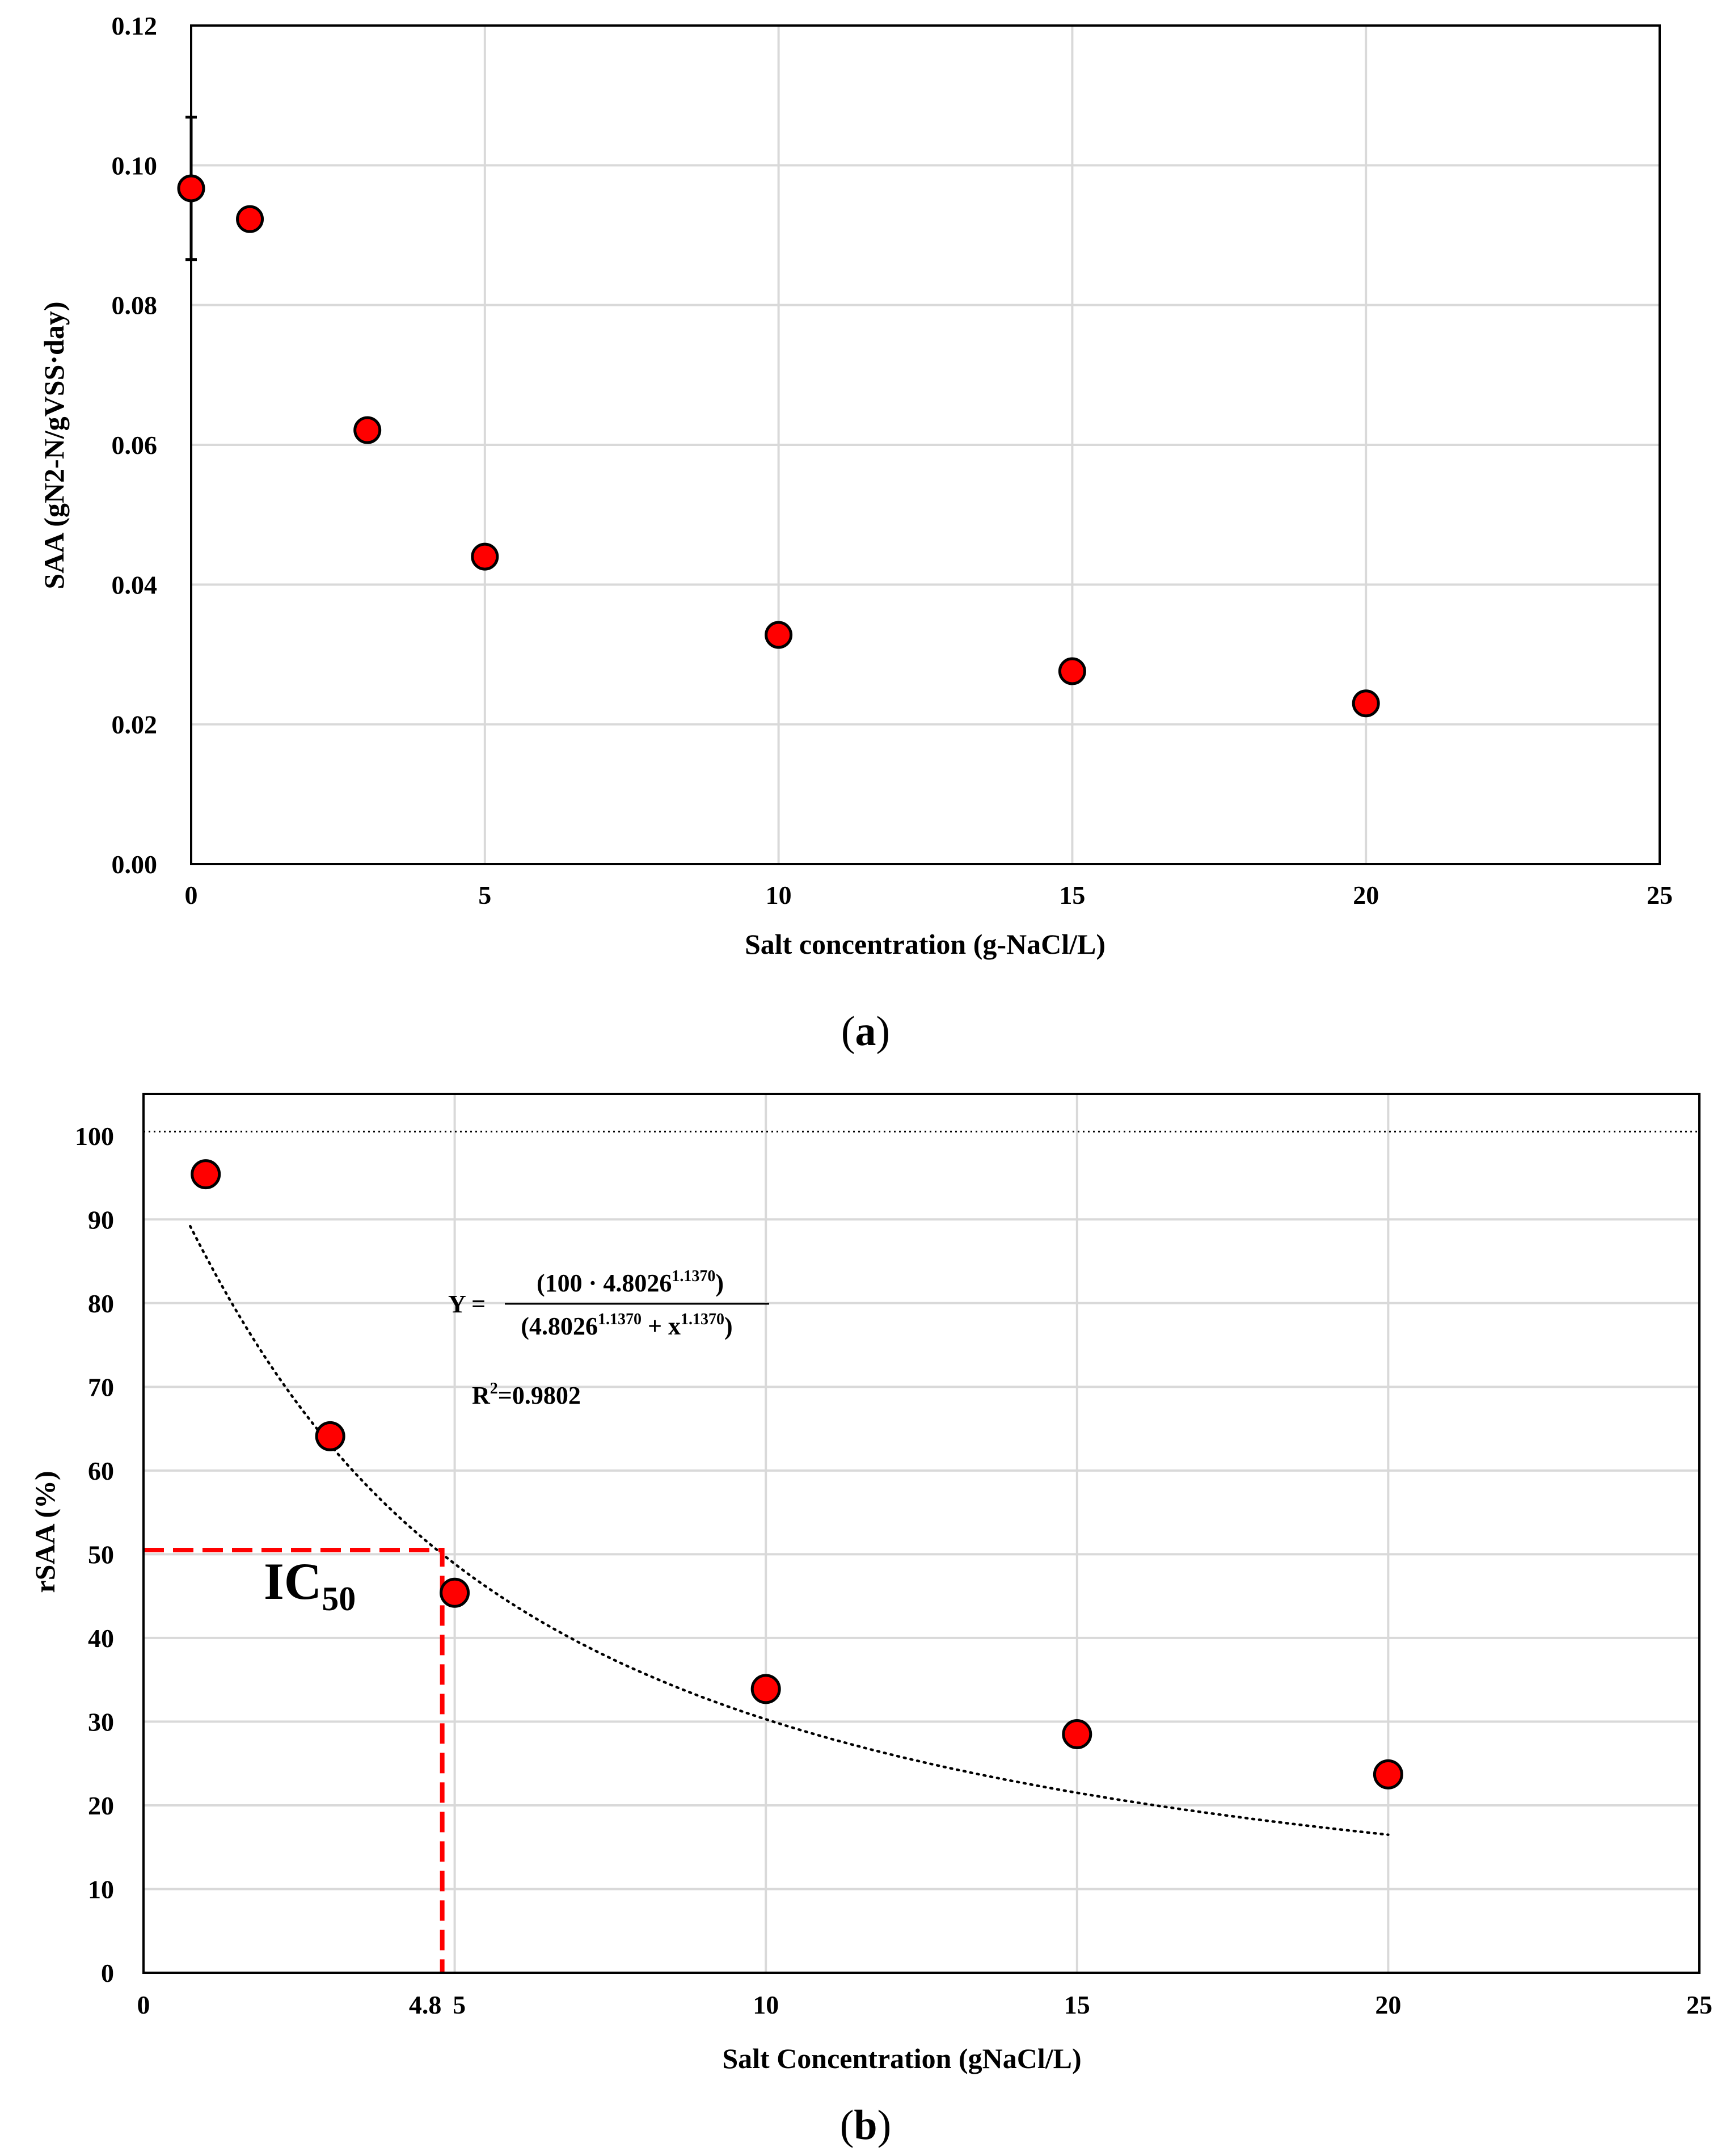 The width and height of the screenshot is (1730, 2156). I want to click on ic50-label-subscript: 50, so click(339, 1599).